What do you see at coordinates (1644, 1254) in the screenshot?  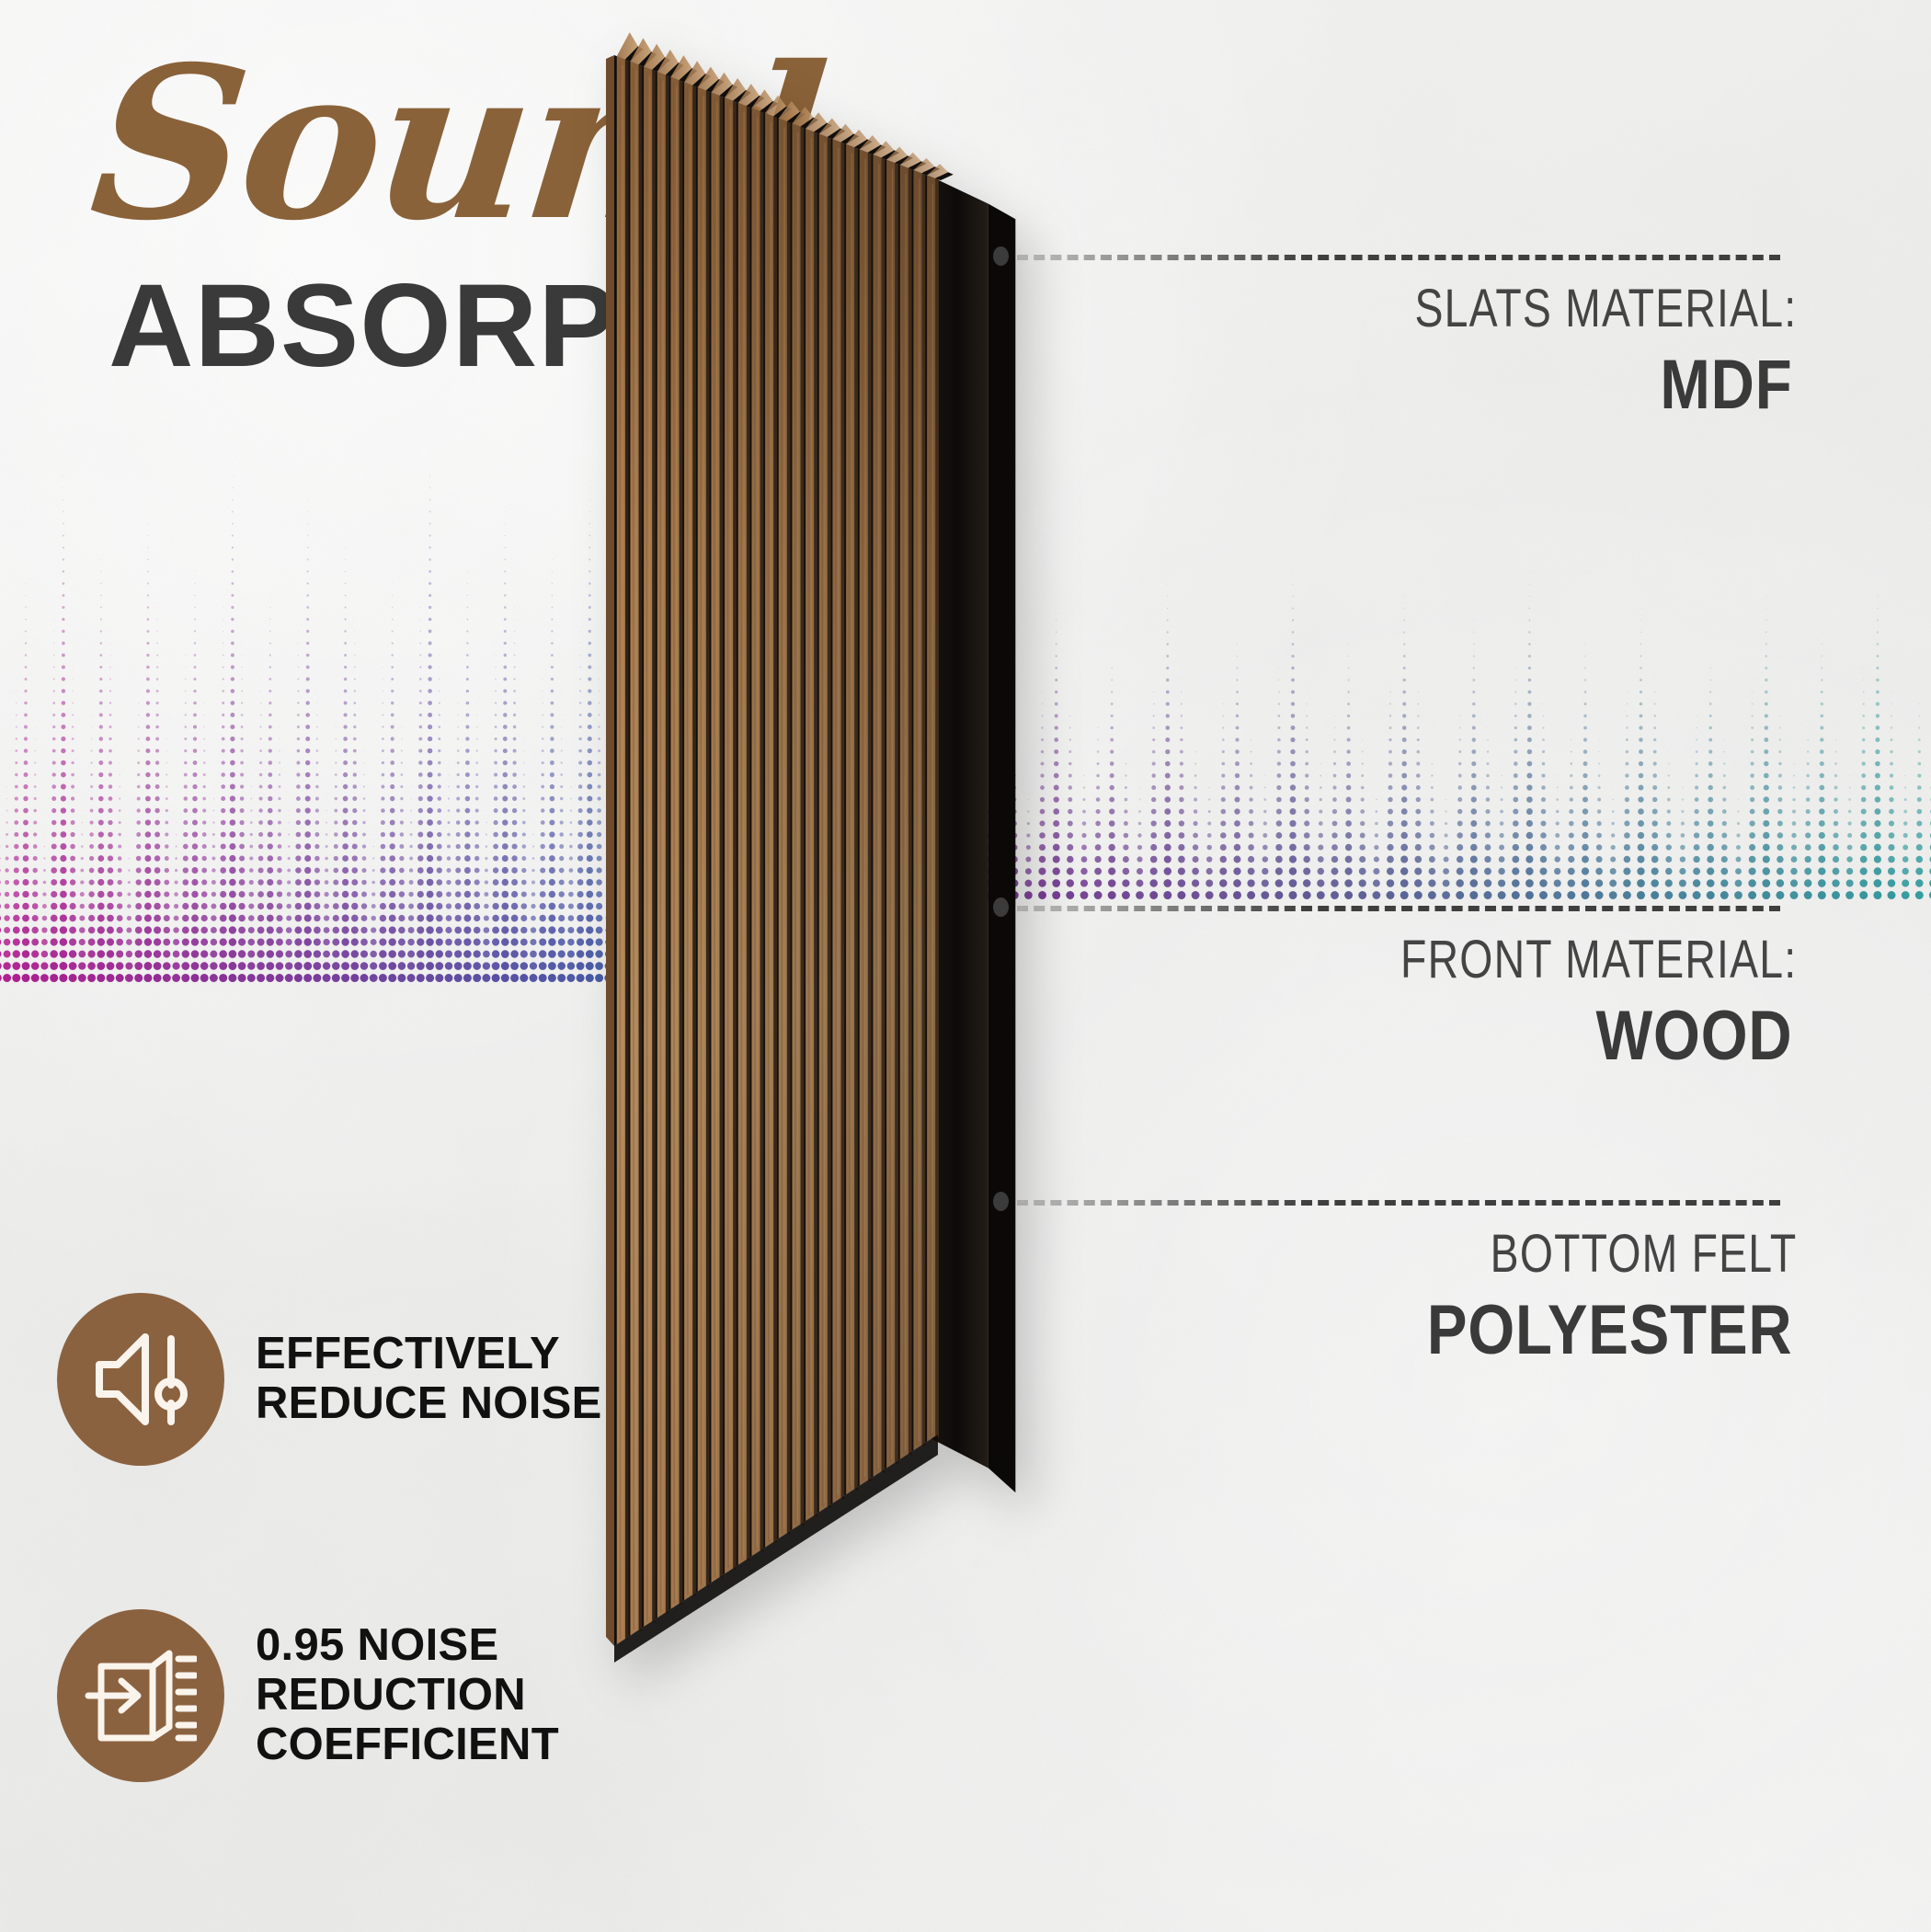 I see `callout-label: BOTTOM FELT` at bounding box center [1644, 1254].